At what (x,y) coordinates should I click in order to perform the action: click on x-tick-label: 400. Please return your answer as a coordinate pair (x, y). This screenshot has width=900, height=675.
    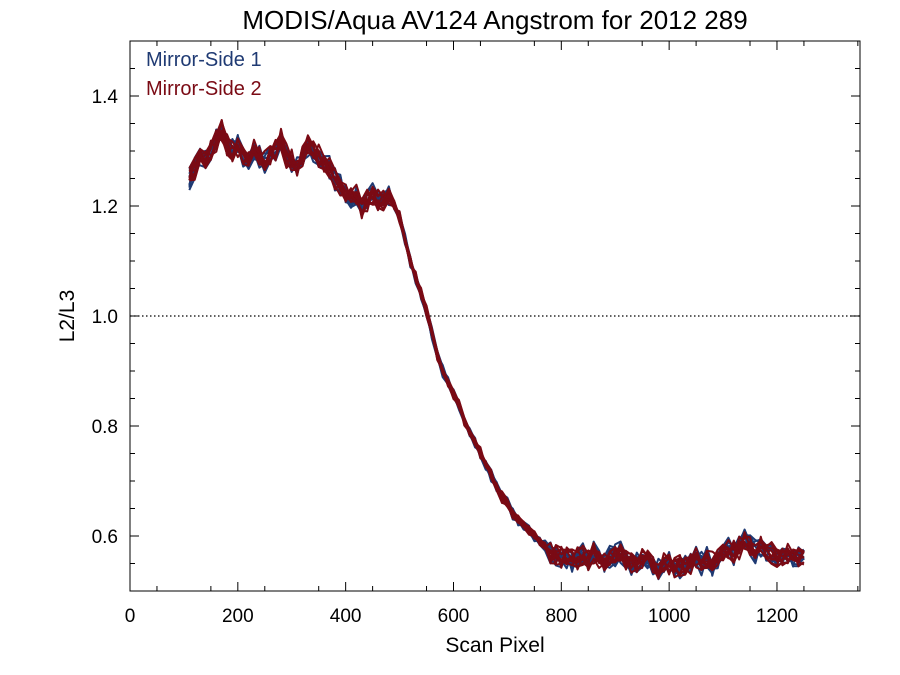
    Looking at the image, I should click on (346, 616).